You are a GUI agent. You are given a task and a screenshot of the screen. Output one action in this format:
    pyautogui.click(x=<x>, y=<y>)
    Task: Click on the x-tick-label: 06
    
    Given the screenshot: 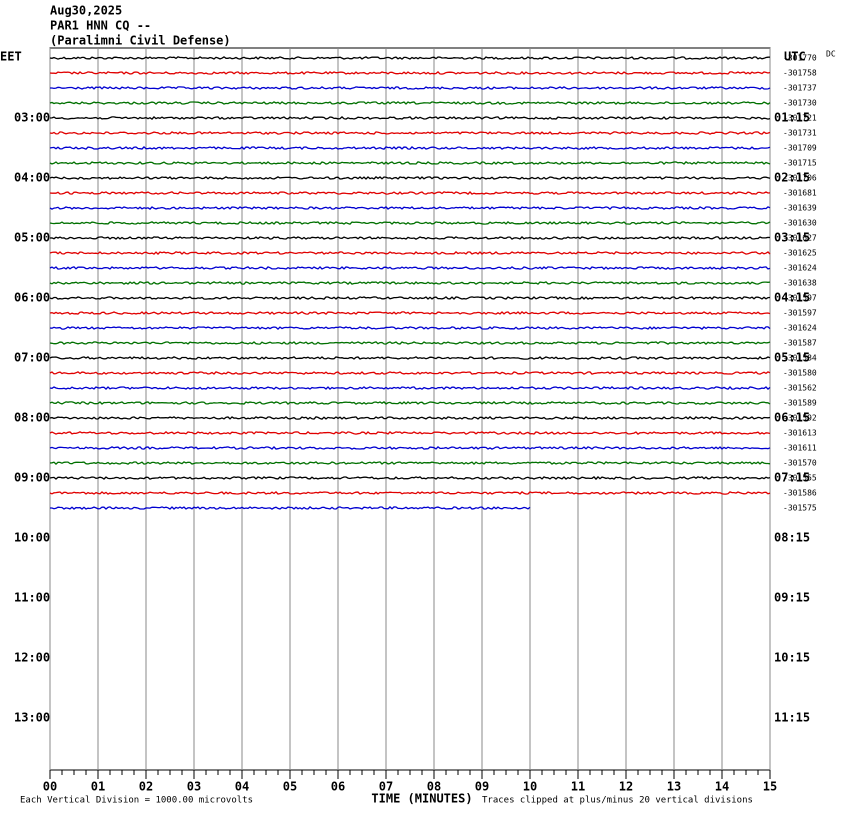 What is the action you would take?
    pyautogui.click(x=338, y=787)
    